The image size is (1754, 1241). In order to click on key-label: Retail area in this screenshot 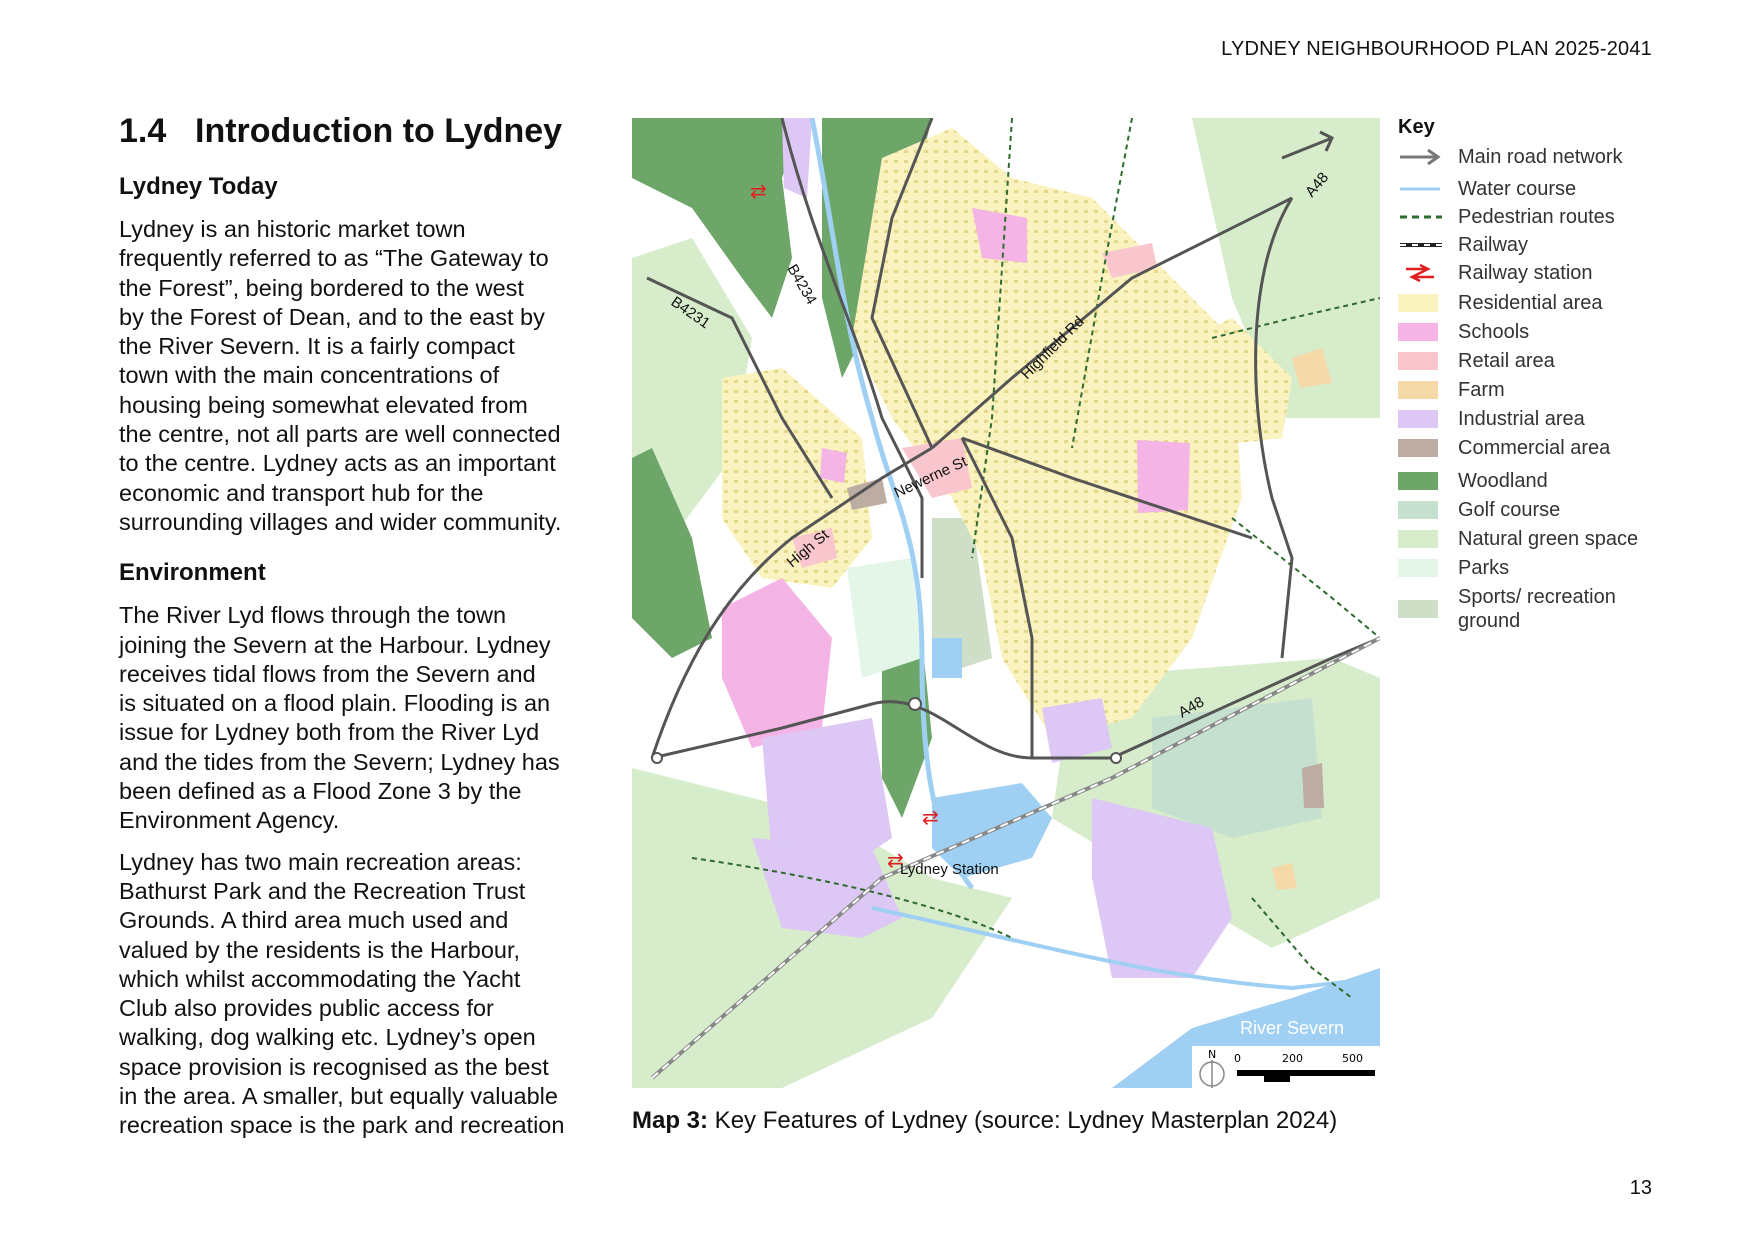, I will do `click(1506, 361)`.